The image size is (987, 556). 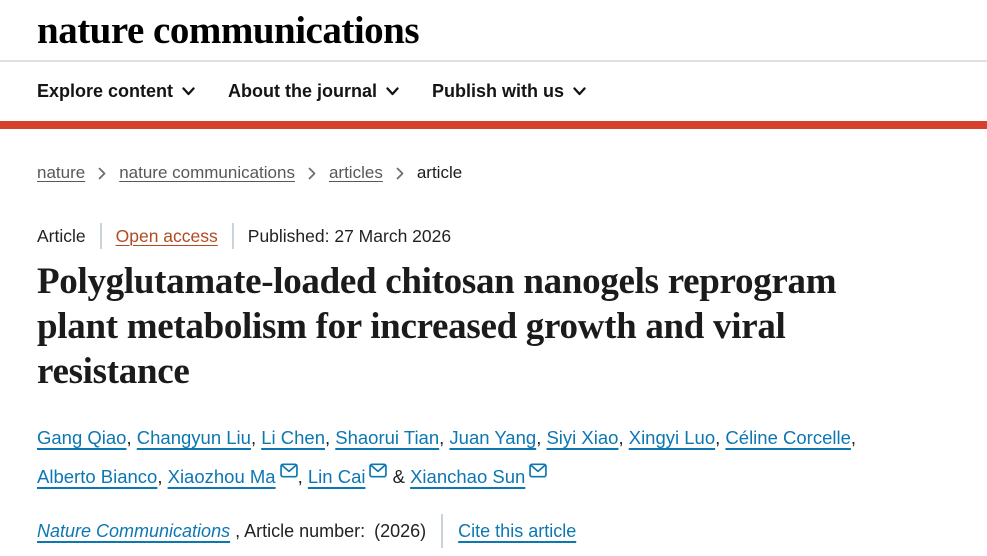 What do you see at coordinates (61, 235) in the screenshot?
I see `article-type-label: Article` at bounding box center [61, 235].